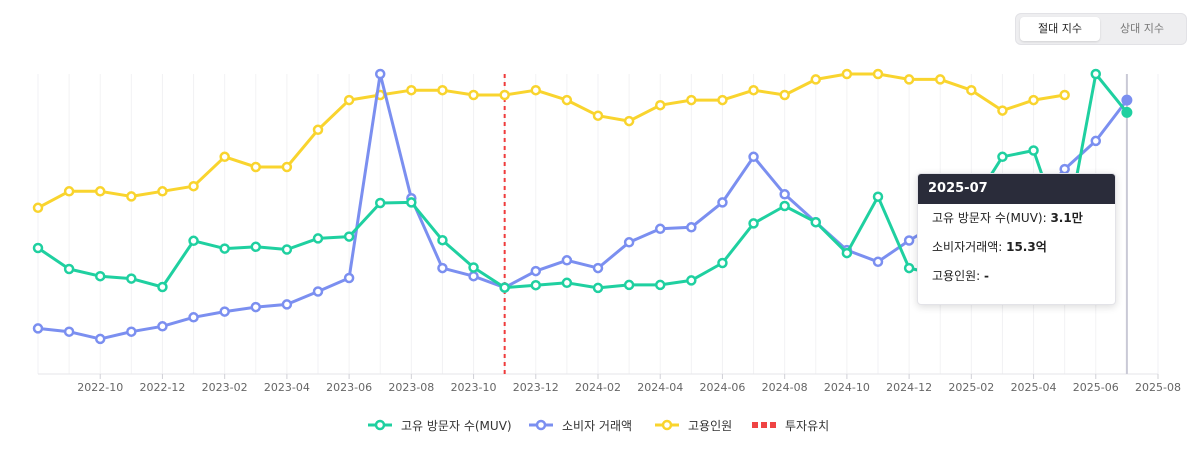 Image resolution: width=1202 pixels, height=449 pixels. Describe the element at coordinates (710, 425) in the screenshot. I see `legend-label: 고용인원` at that location.